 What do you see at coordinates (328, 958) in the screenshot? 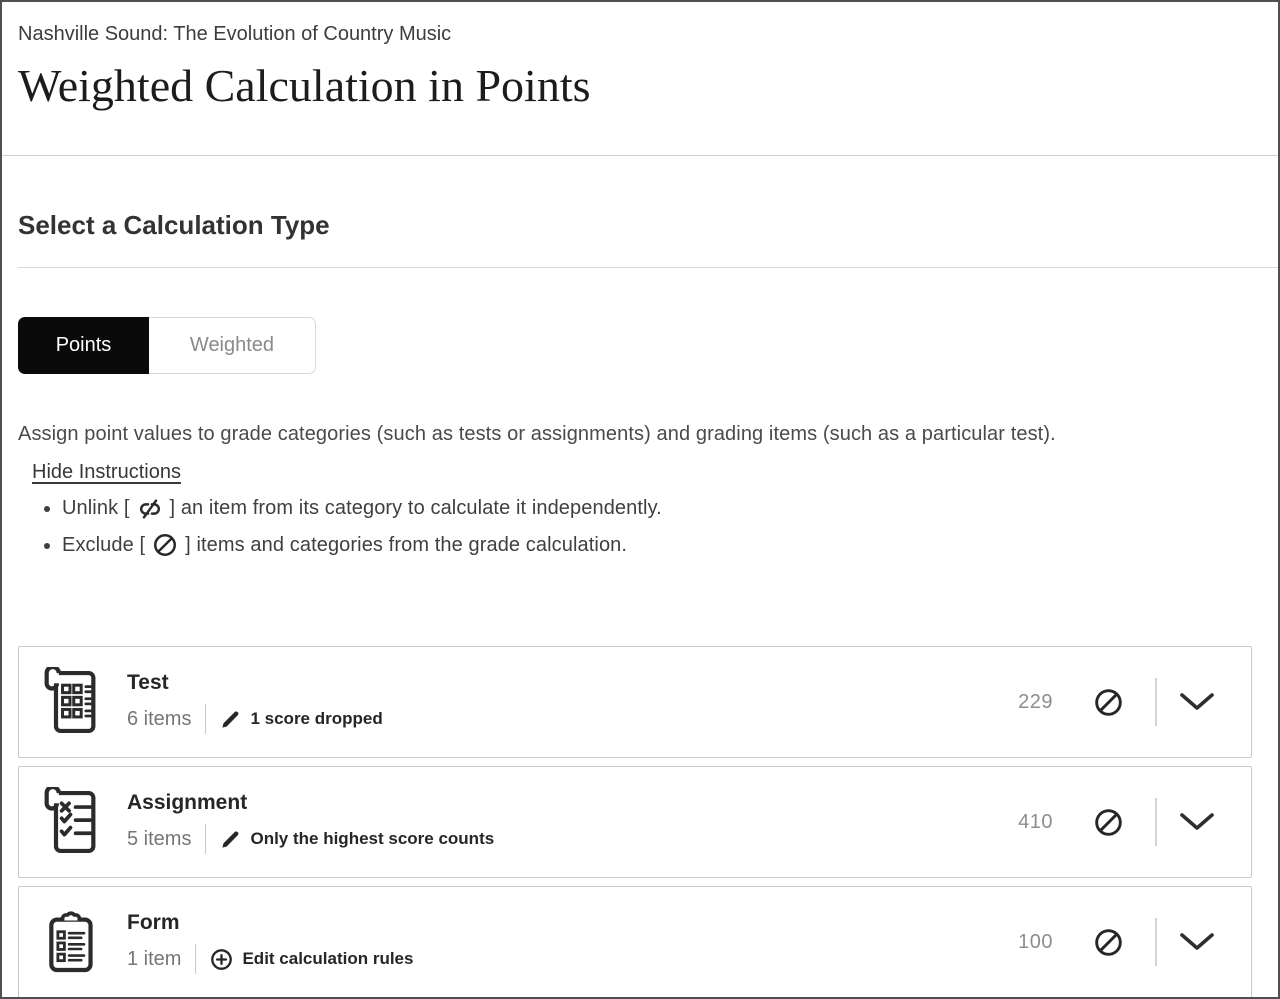
I see `rule-label: Edit calculation rules` at bounding box center [328, 958].